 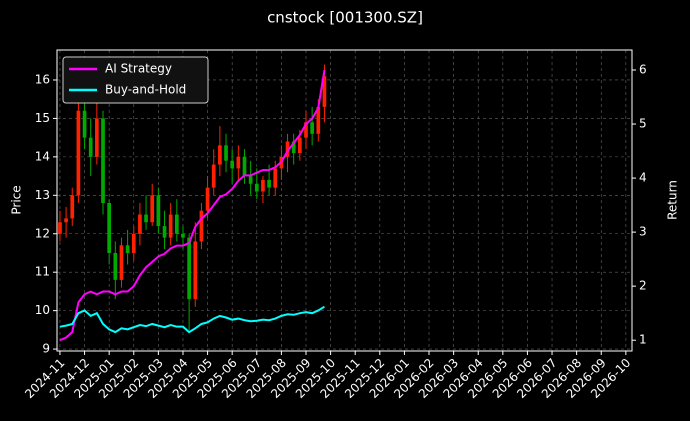 What do you see at coordinates (46, 349) in the screenshot?
I see `y-tick-label: 9` at bounding box center [46, 349].